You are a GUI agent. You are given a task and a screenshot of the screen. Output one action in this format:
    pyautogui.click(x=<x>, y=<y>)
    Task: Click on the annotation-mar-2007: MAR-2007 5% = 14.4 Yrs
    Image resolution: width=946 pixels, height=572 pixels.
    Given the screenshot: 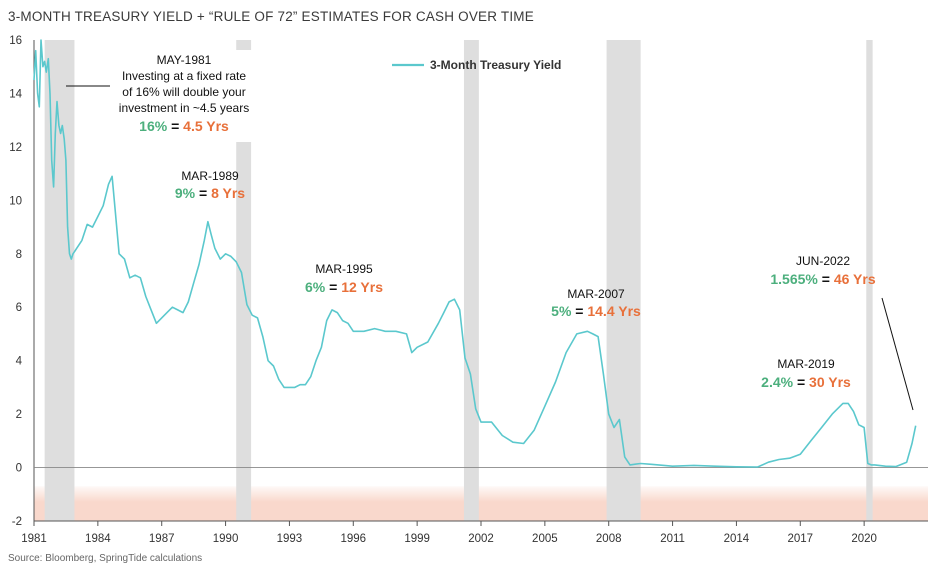 What is the action you would take?
    pyautogui.click(x=596, y=303)
    